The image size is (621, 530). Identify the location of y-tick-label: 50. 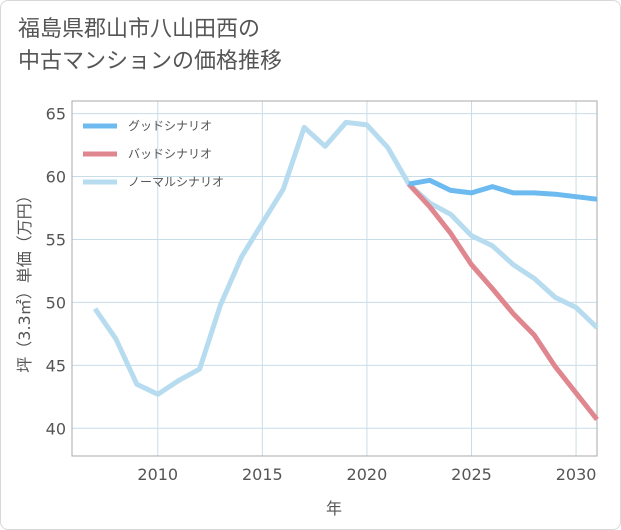
(56, 302).